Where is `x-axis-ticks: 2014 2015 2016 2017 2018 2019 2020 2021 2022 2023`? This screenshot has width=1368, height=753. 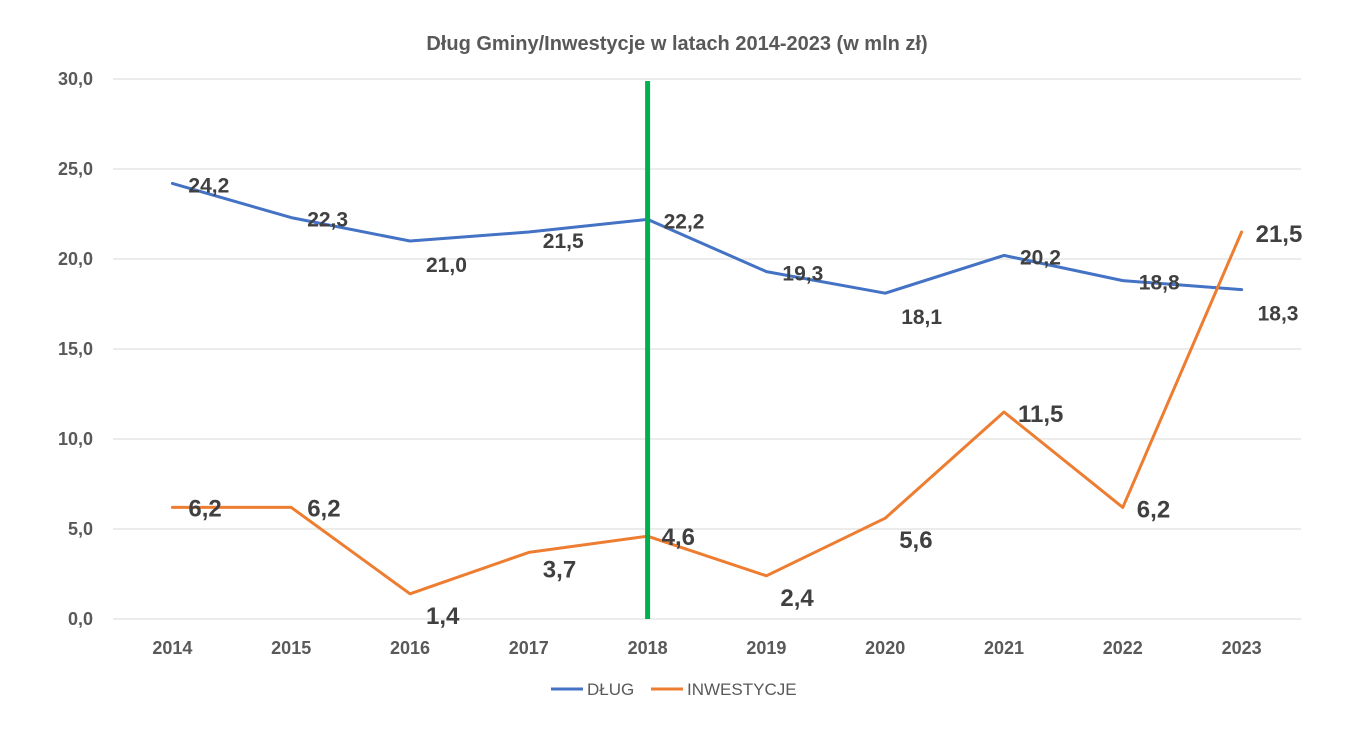 x-axis-ticks: 2014 2015 2016 2017 2018 2019 2020 2021 2022 2023 is located at coordinates (706, 648).